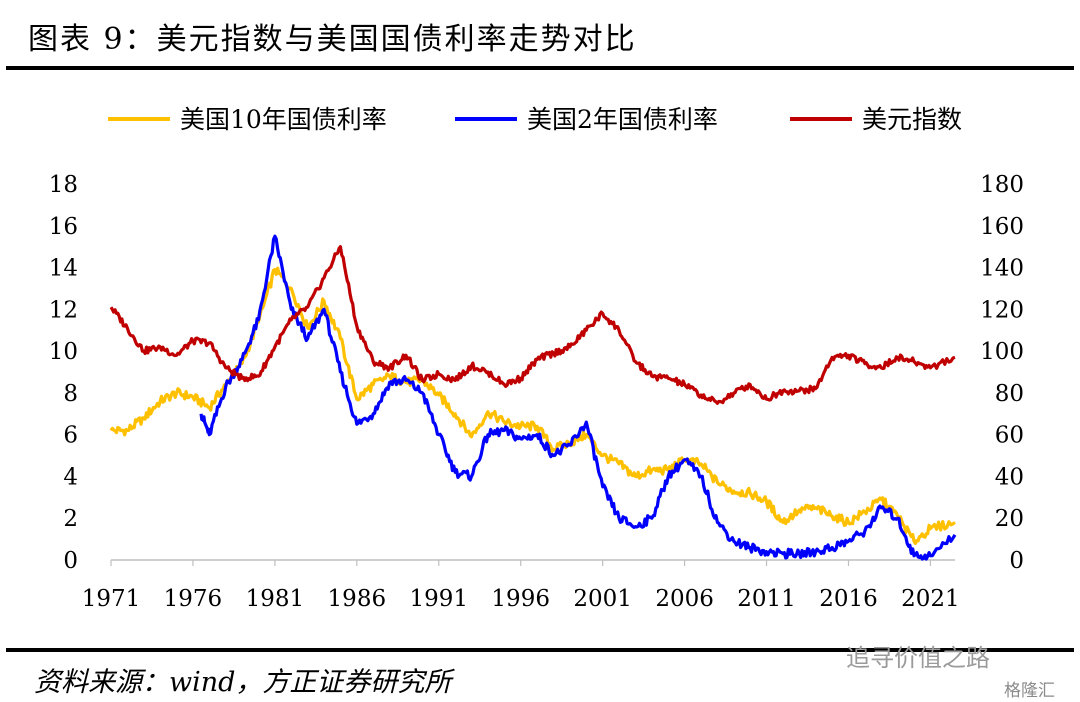  I want to click on watermark: 追寻价值之路, so click(918, 658).